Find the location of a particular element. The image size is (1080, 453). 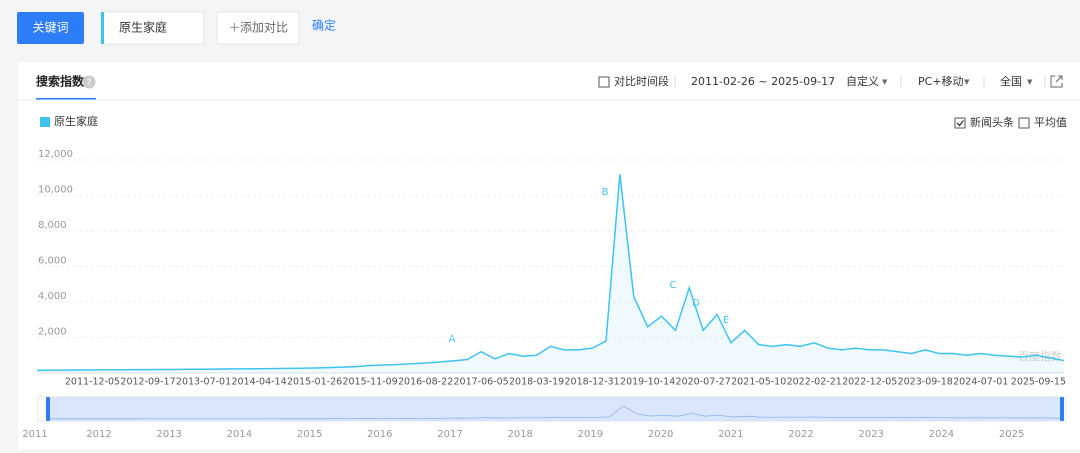

x-tick-label: 2022-02-21 is located at coordinates (814, 382).